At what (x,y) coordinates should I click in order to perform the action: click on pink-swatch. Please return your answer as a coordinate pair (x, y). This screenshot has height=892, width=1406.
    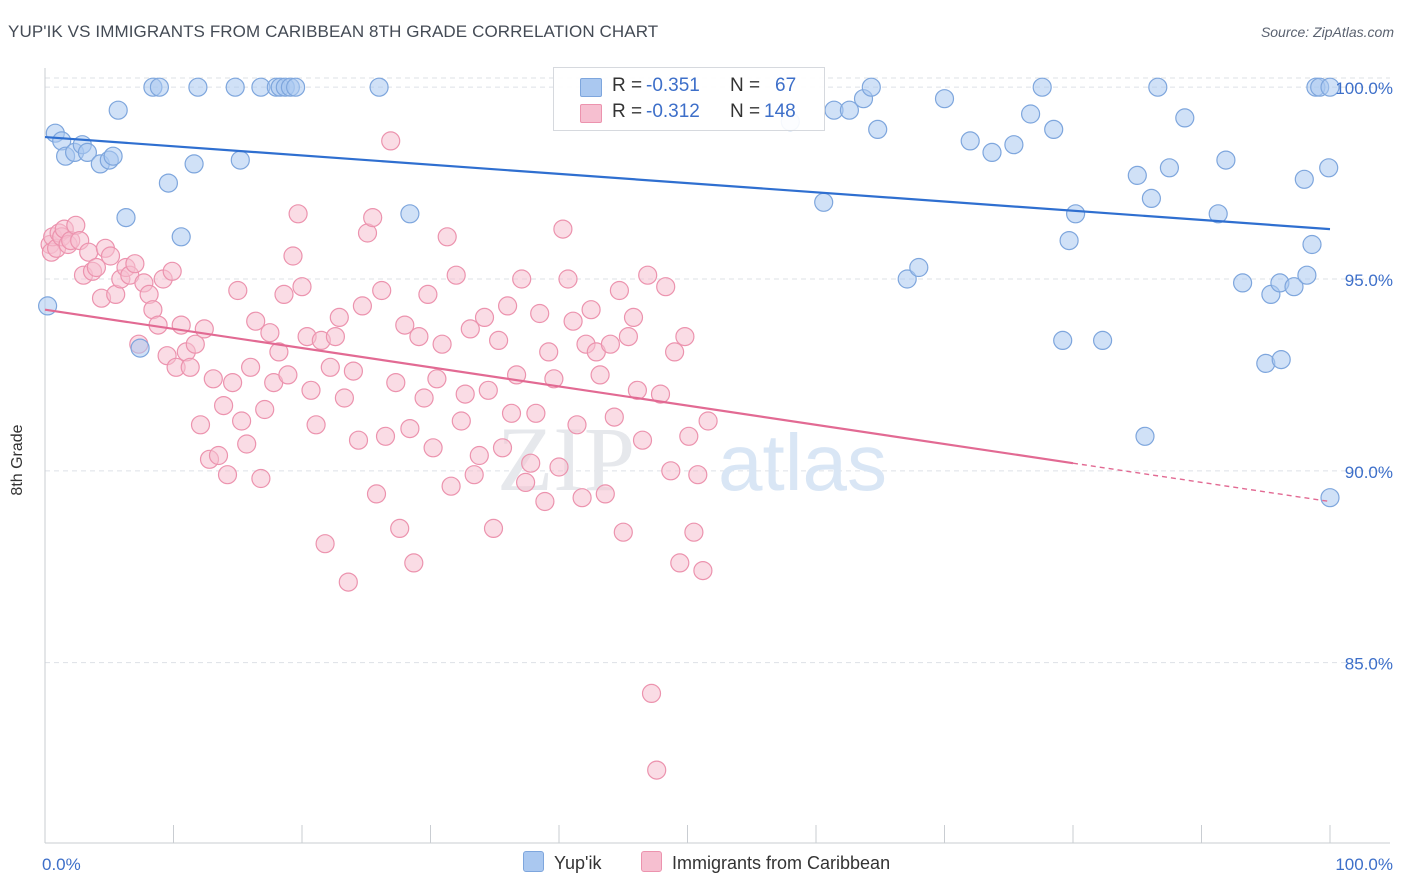
    Looking at the image, I should click on (591, 113).